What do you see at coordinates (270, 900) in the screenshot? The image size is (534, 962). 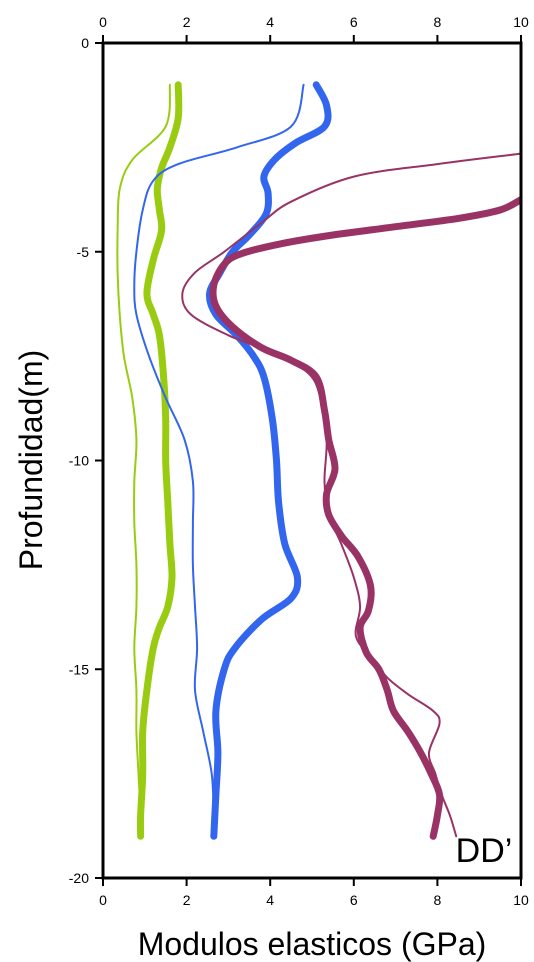 I see `x-tick-label-bottom: 4` at bounding box center [270, 900].